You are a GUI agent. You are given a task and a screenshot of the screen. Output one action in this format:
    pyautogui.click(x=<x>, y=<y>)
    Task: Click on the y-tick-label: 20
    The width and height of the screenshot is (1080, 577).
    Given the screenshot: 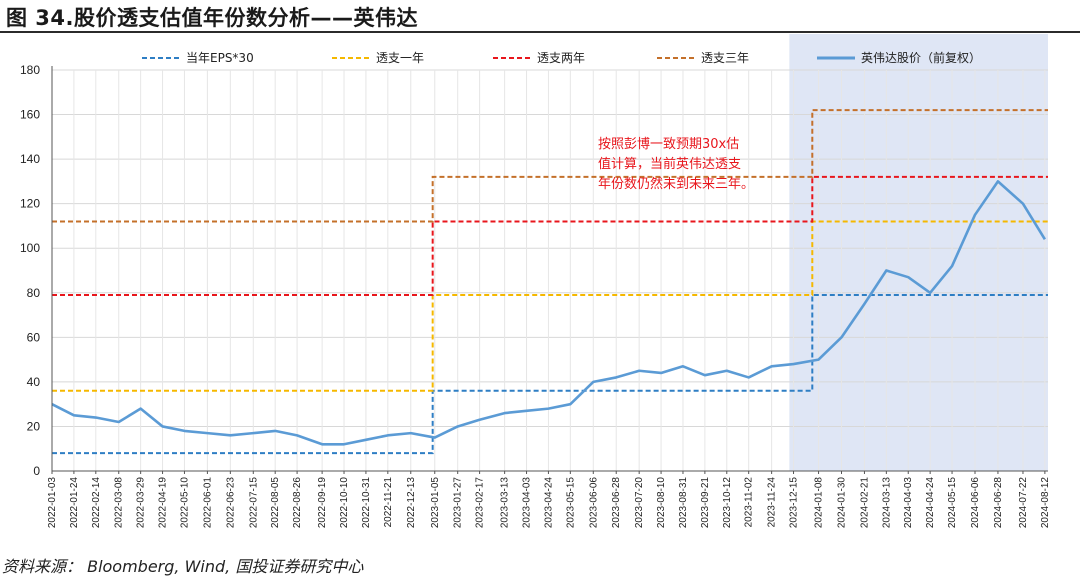 What is the action you would take?
    pyautogui.click(x=34, y=426)
    